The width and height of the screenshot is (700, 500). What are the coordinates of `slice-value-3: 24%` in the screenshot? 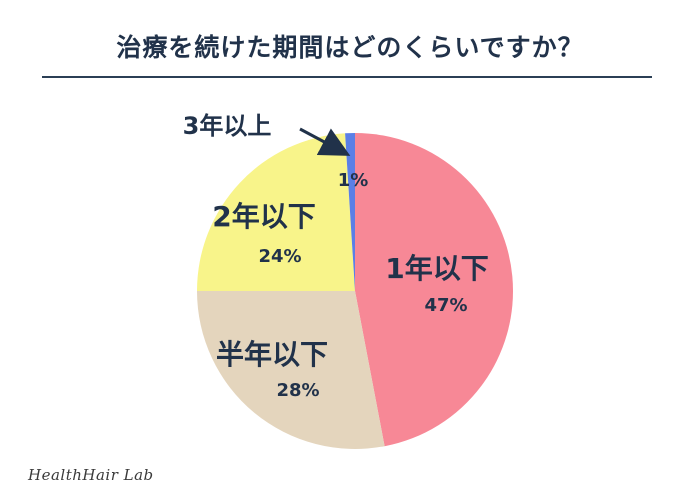 It's located at (279, 256).